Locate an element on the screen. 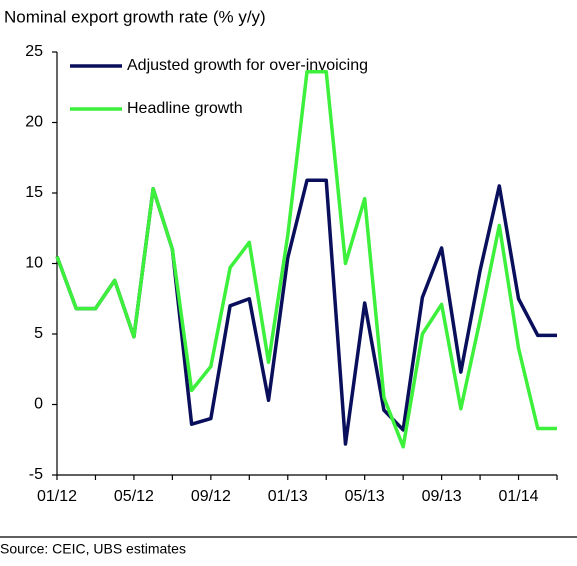  chart-title: Nominal export growth rate (% y/y) is located at coordinates (135, 16).